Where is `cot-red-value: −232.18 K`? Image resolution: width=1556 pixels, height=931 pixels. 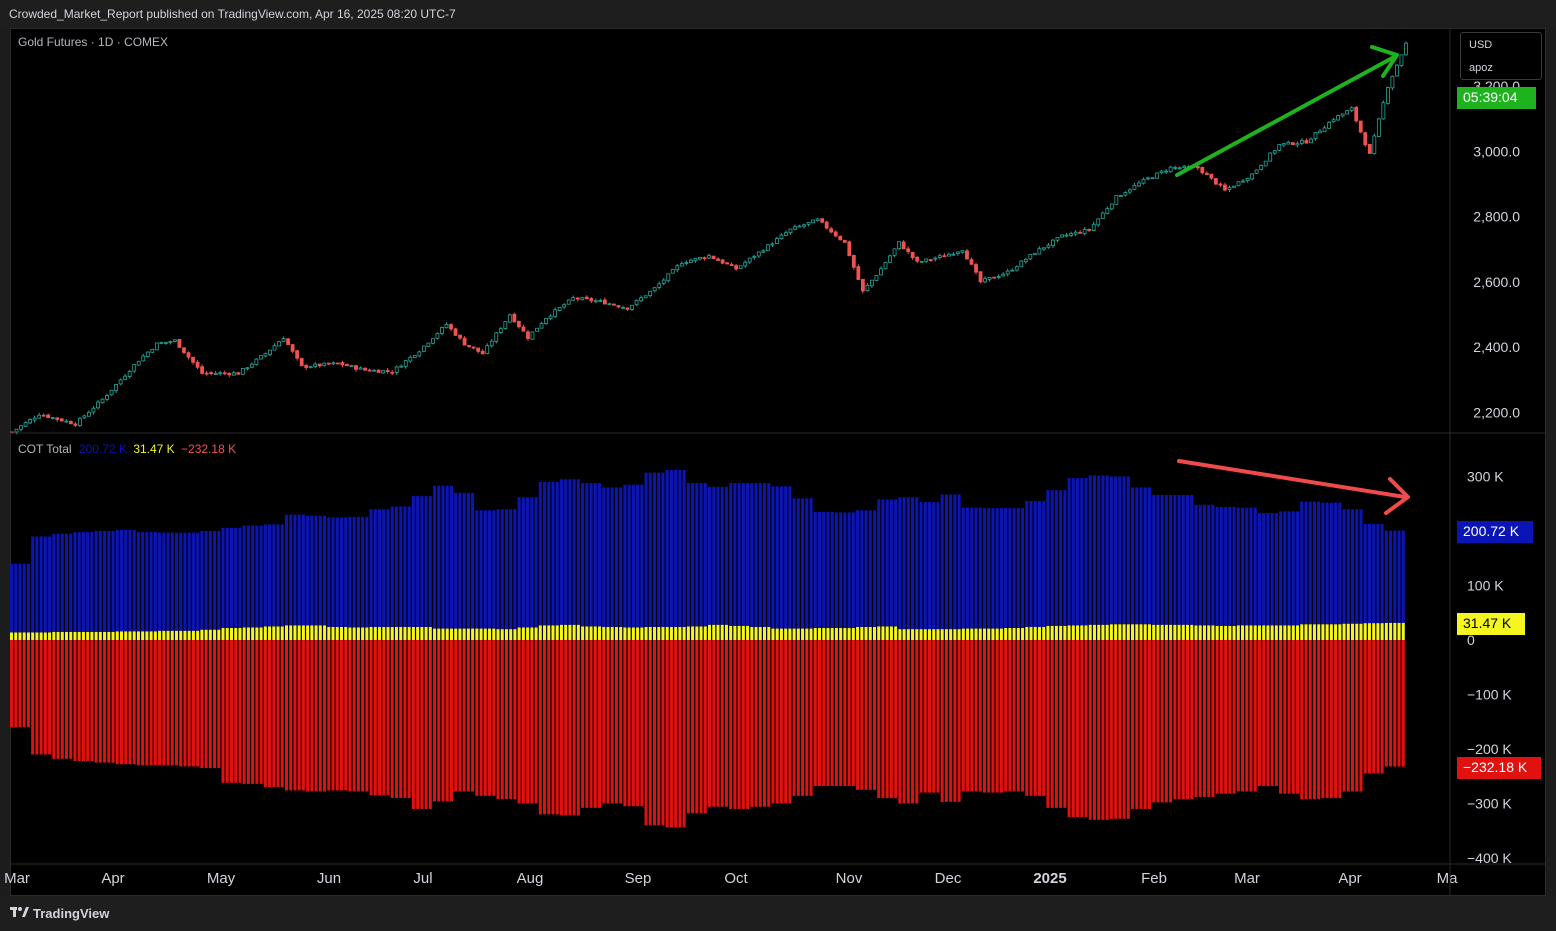
cot-red-value: −232.18 K is located at coordinates (209, 449).